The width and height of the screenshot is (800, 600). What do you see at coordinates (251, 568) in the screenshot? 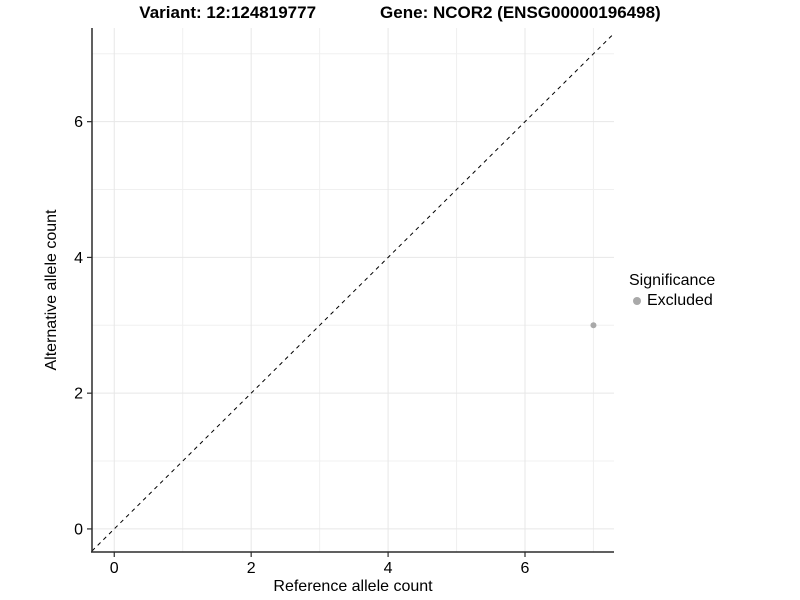
I see `x-tick-label: 2` at bounding box center [251, 568].